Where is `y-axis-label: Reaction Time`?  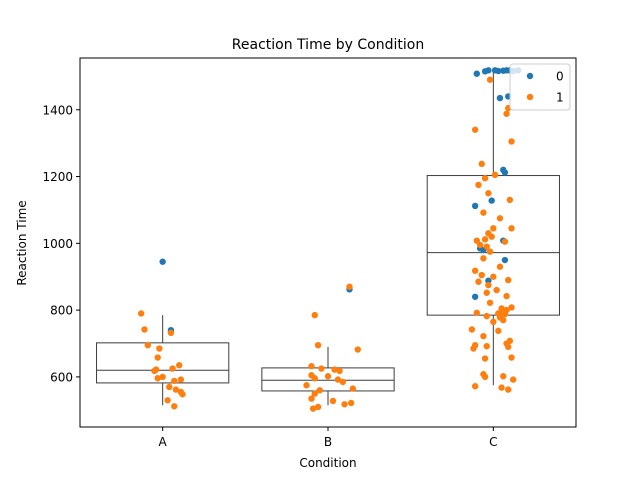 y-axis-label: Reaction Time is located at coordinates (22, 242).